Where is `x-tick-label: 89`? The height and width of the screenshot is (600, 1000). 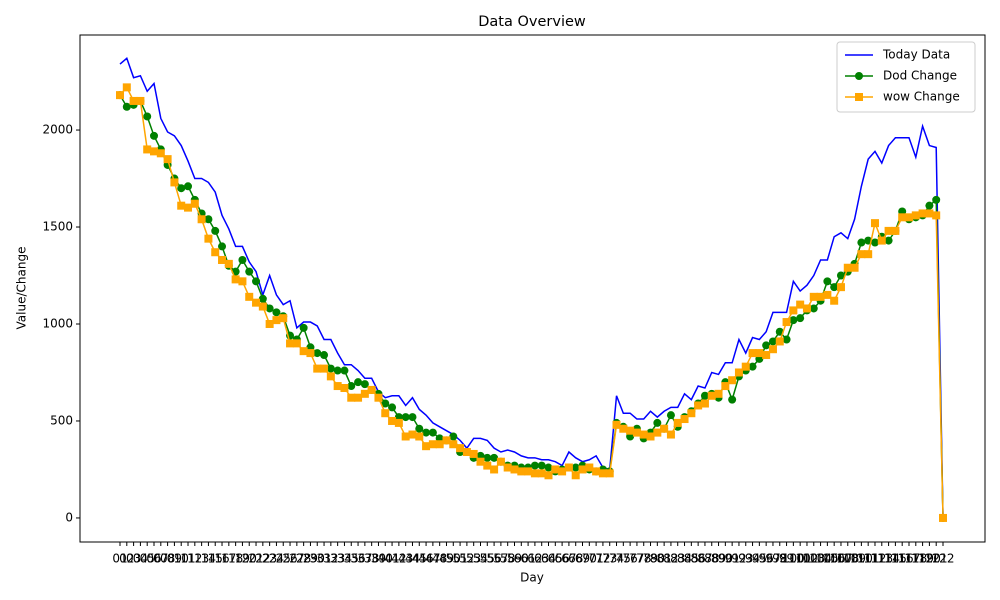
x-tick-label: 89 is located at coordinates (718, 559).